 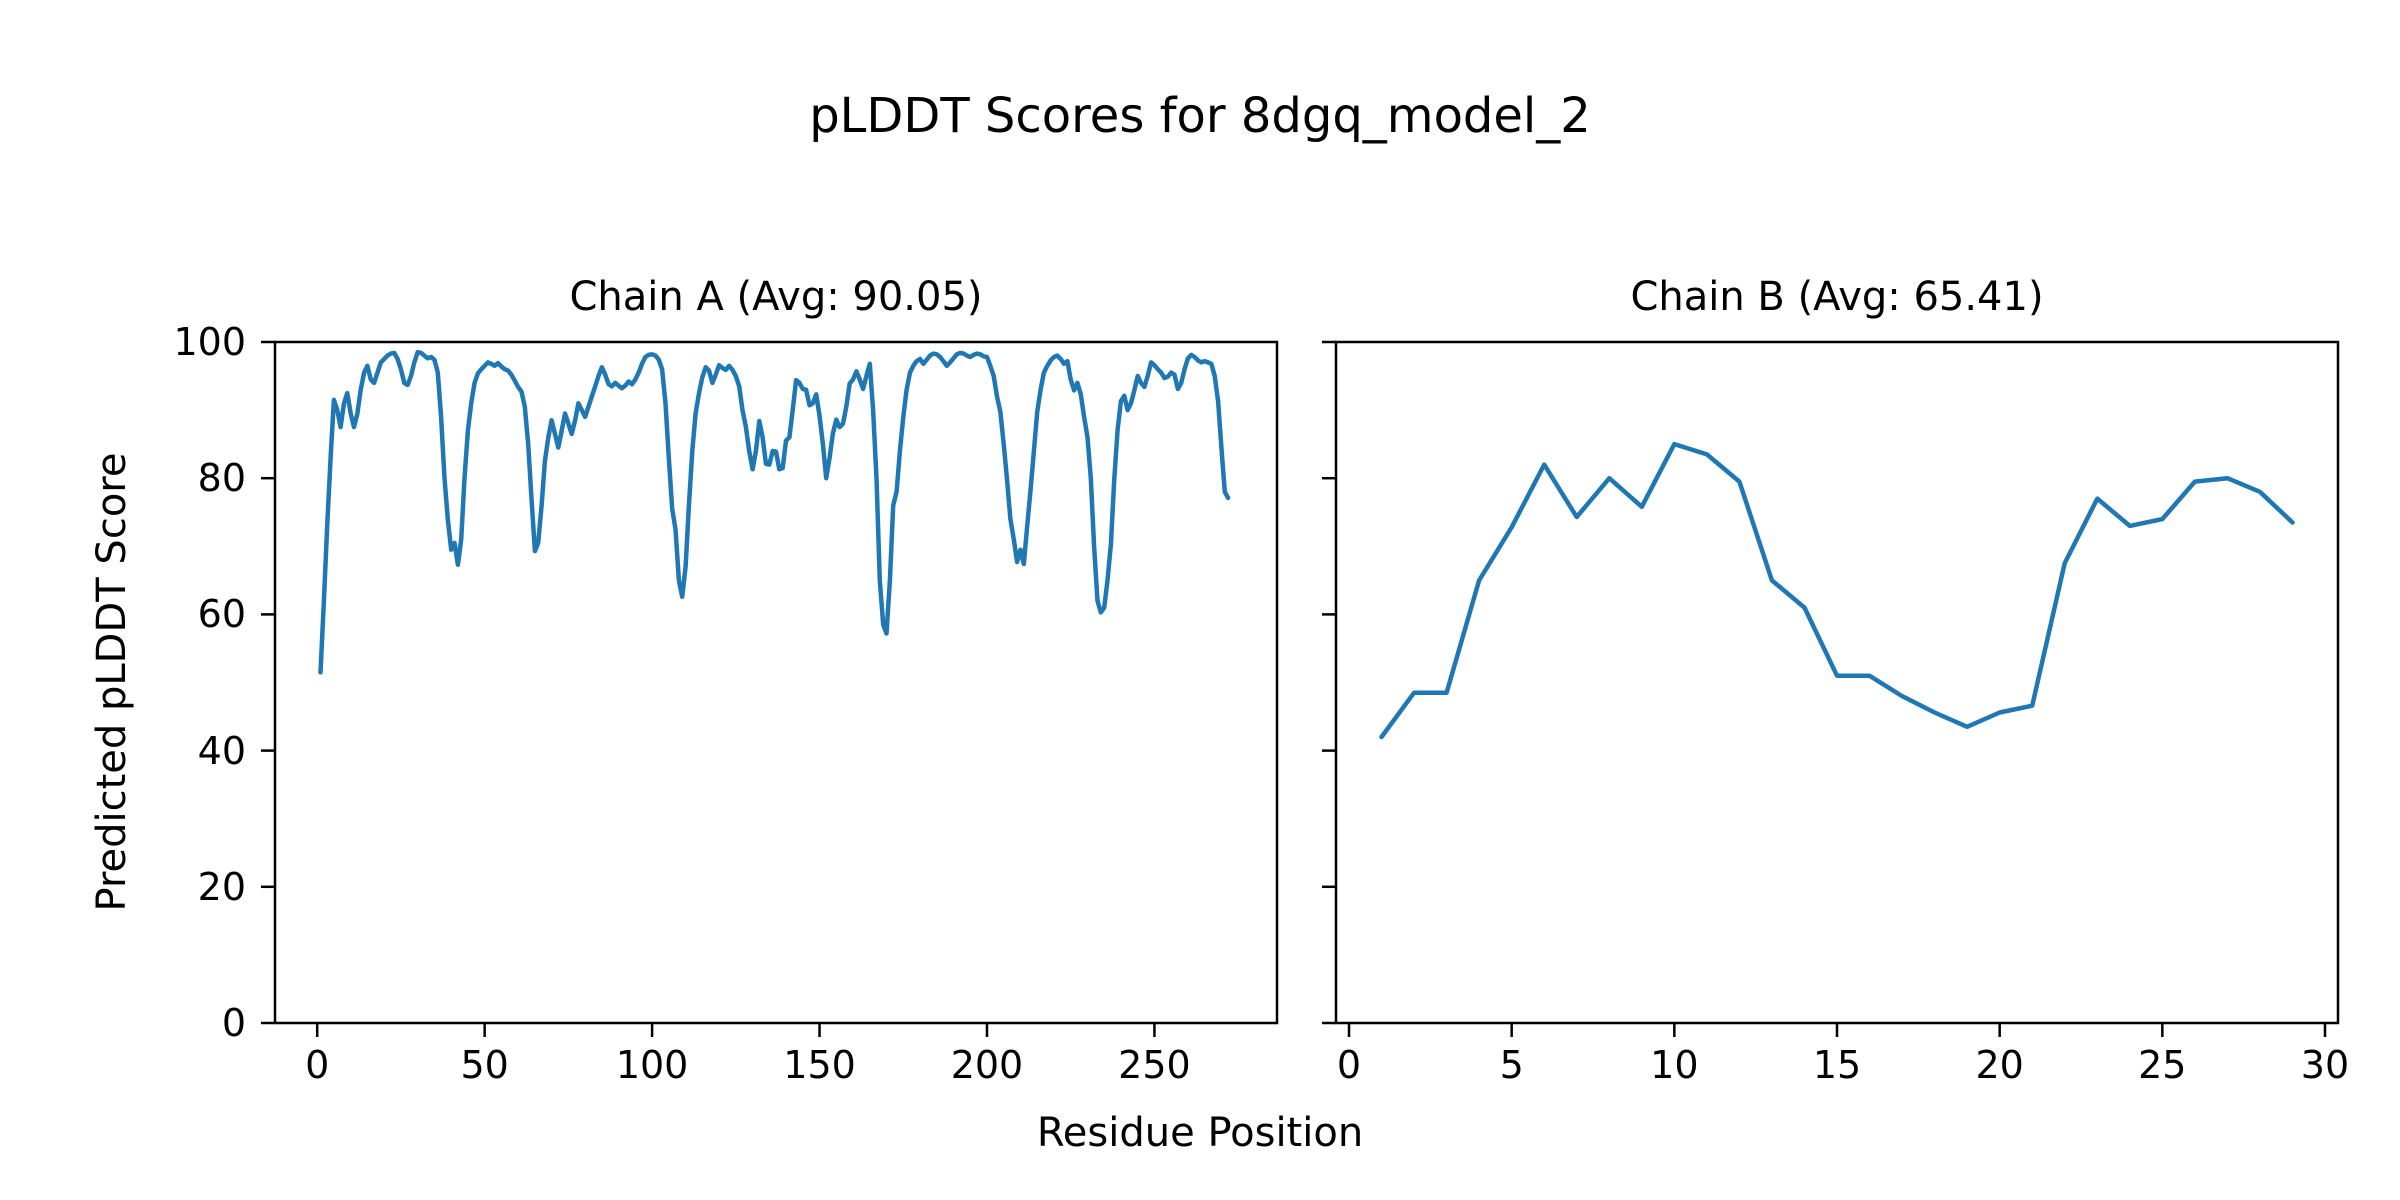 I want to click on subplot-a-title: Chain A (Avg: 90.05), so click(x=776, y=297).